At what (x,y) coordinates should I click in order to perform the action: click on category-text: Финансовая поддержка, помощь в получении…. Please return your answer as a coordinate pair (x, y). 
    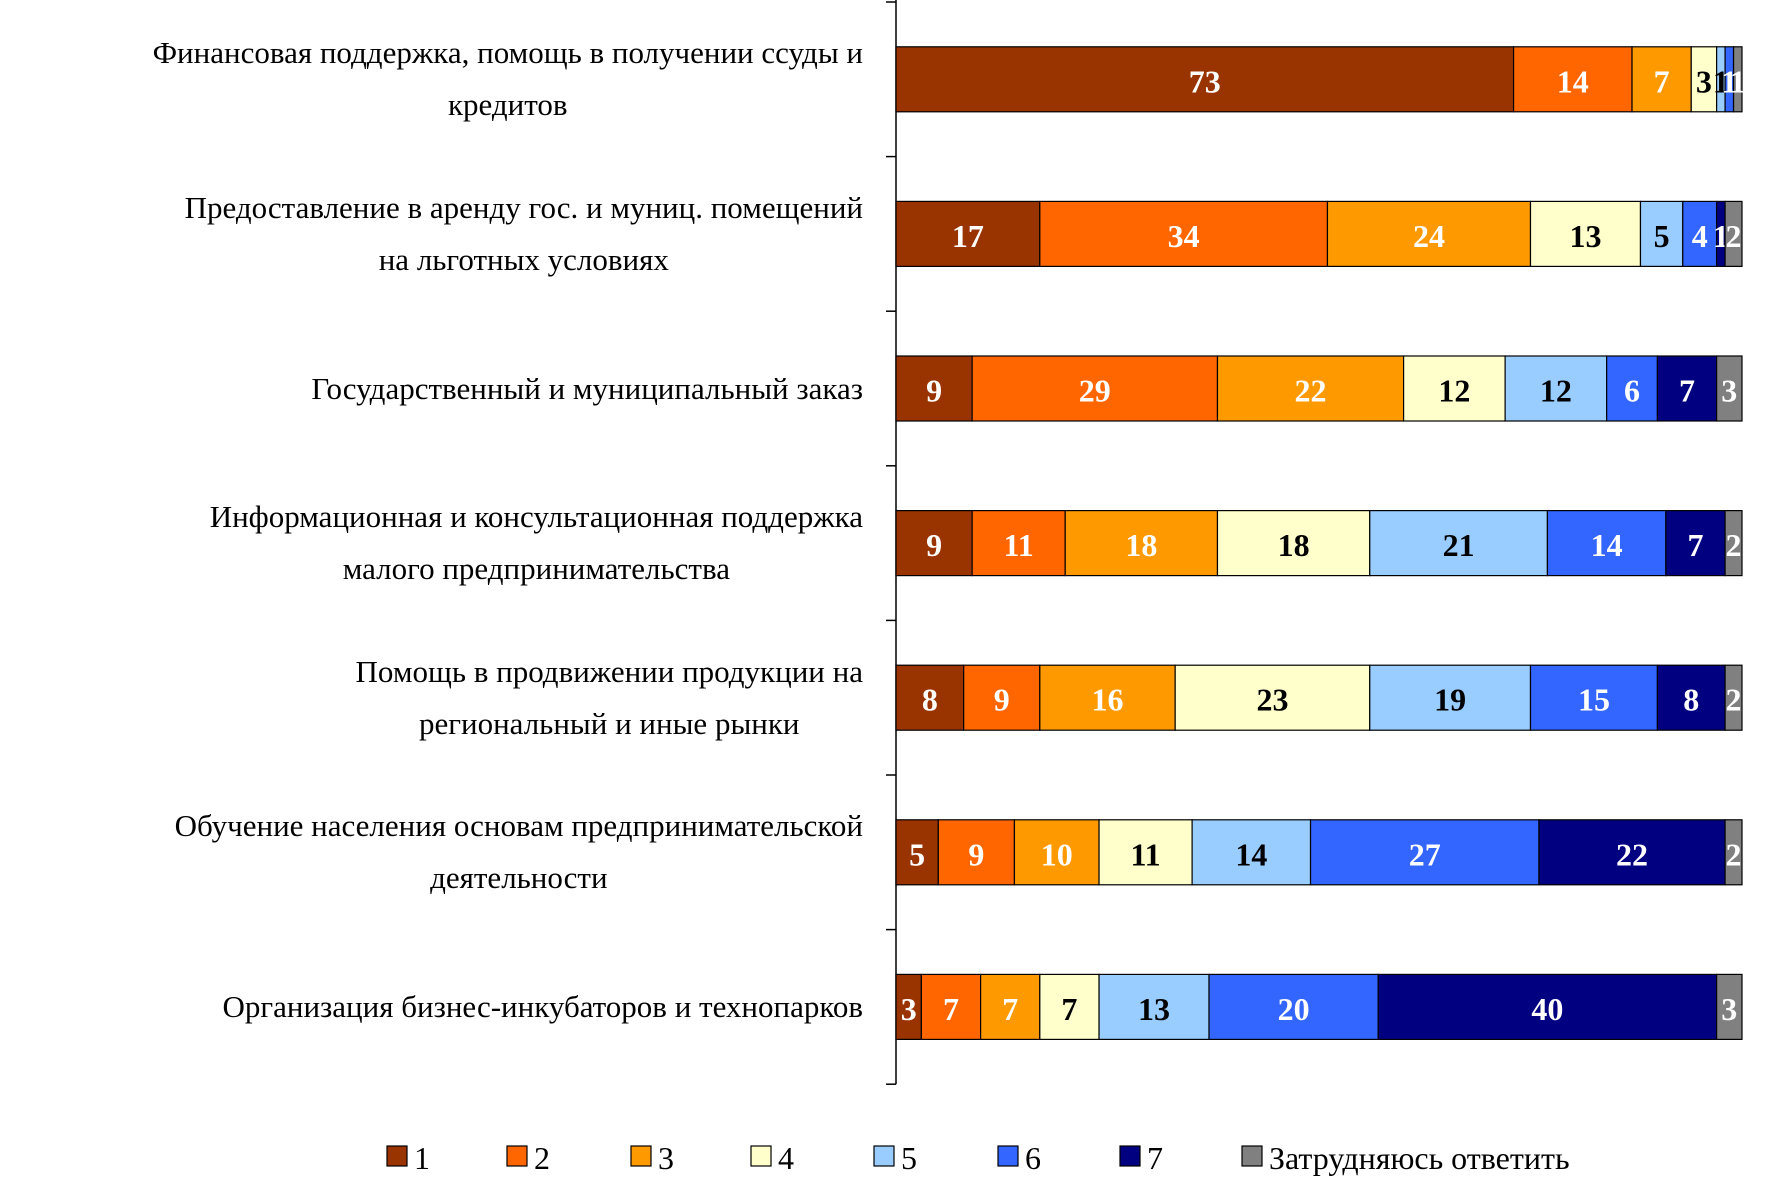
    Looking at the image, I should click on (507, 79).